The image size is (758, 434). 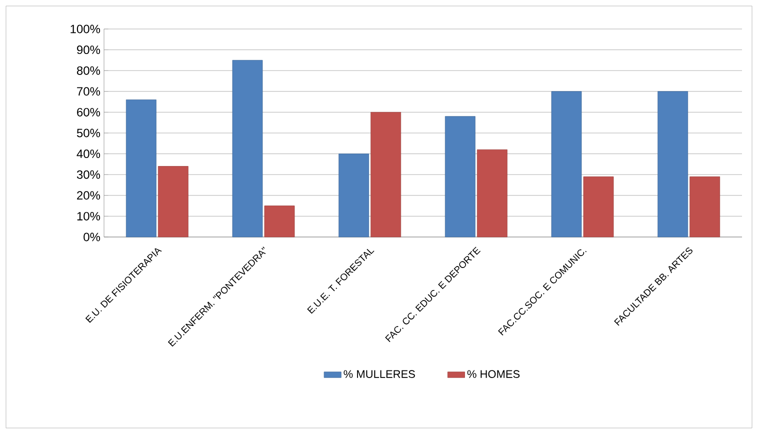 What do you see at coordinates (88, 70) in the screenshot?
I see `y-tick-label: 80%` at bounding box center [88, 70].